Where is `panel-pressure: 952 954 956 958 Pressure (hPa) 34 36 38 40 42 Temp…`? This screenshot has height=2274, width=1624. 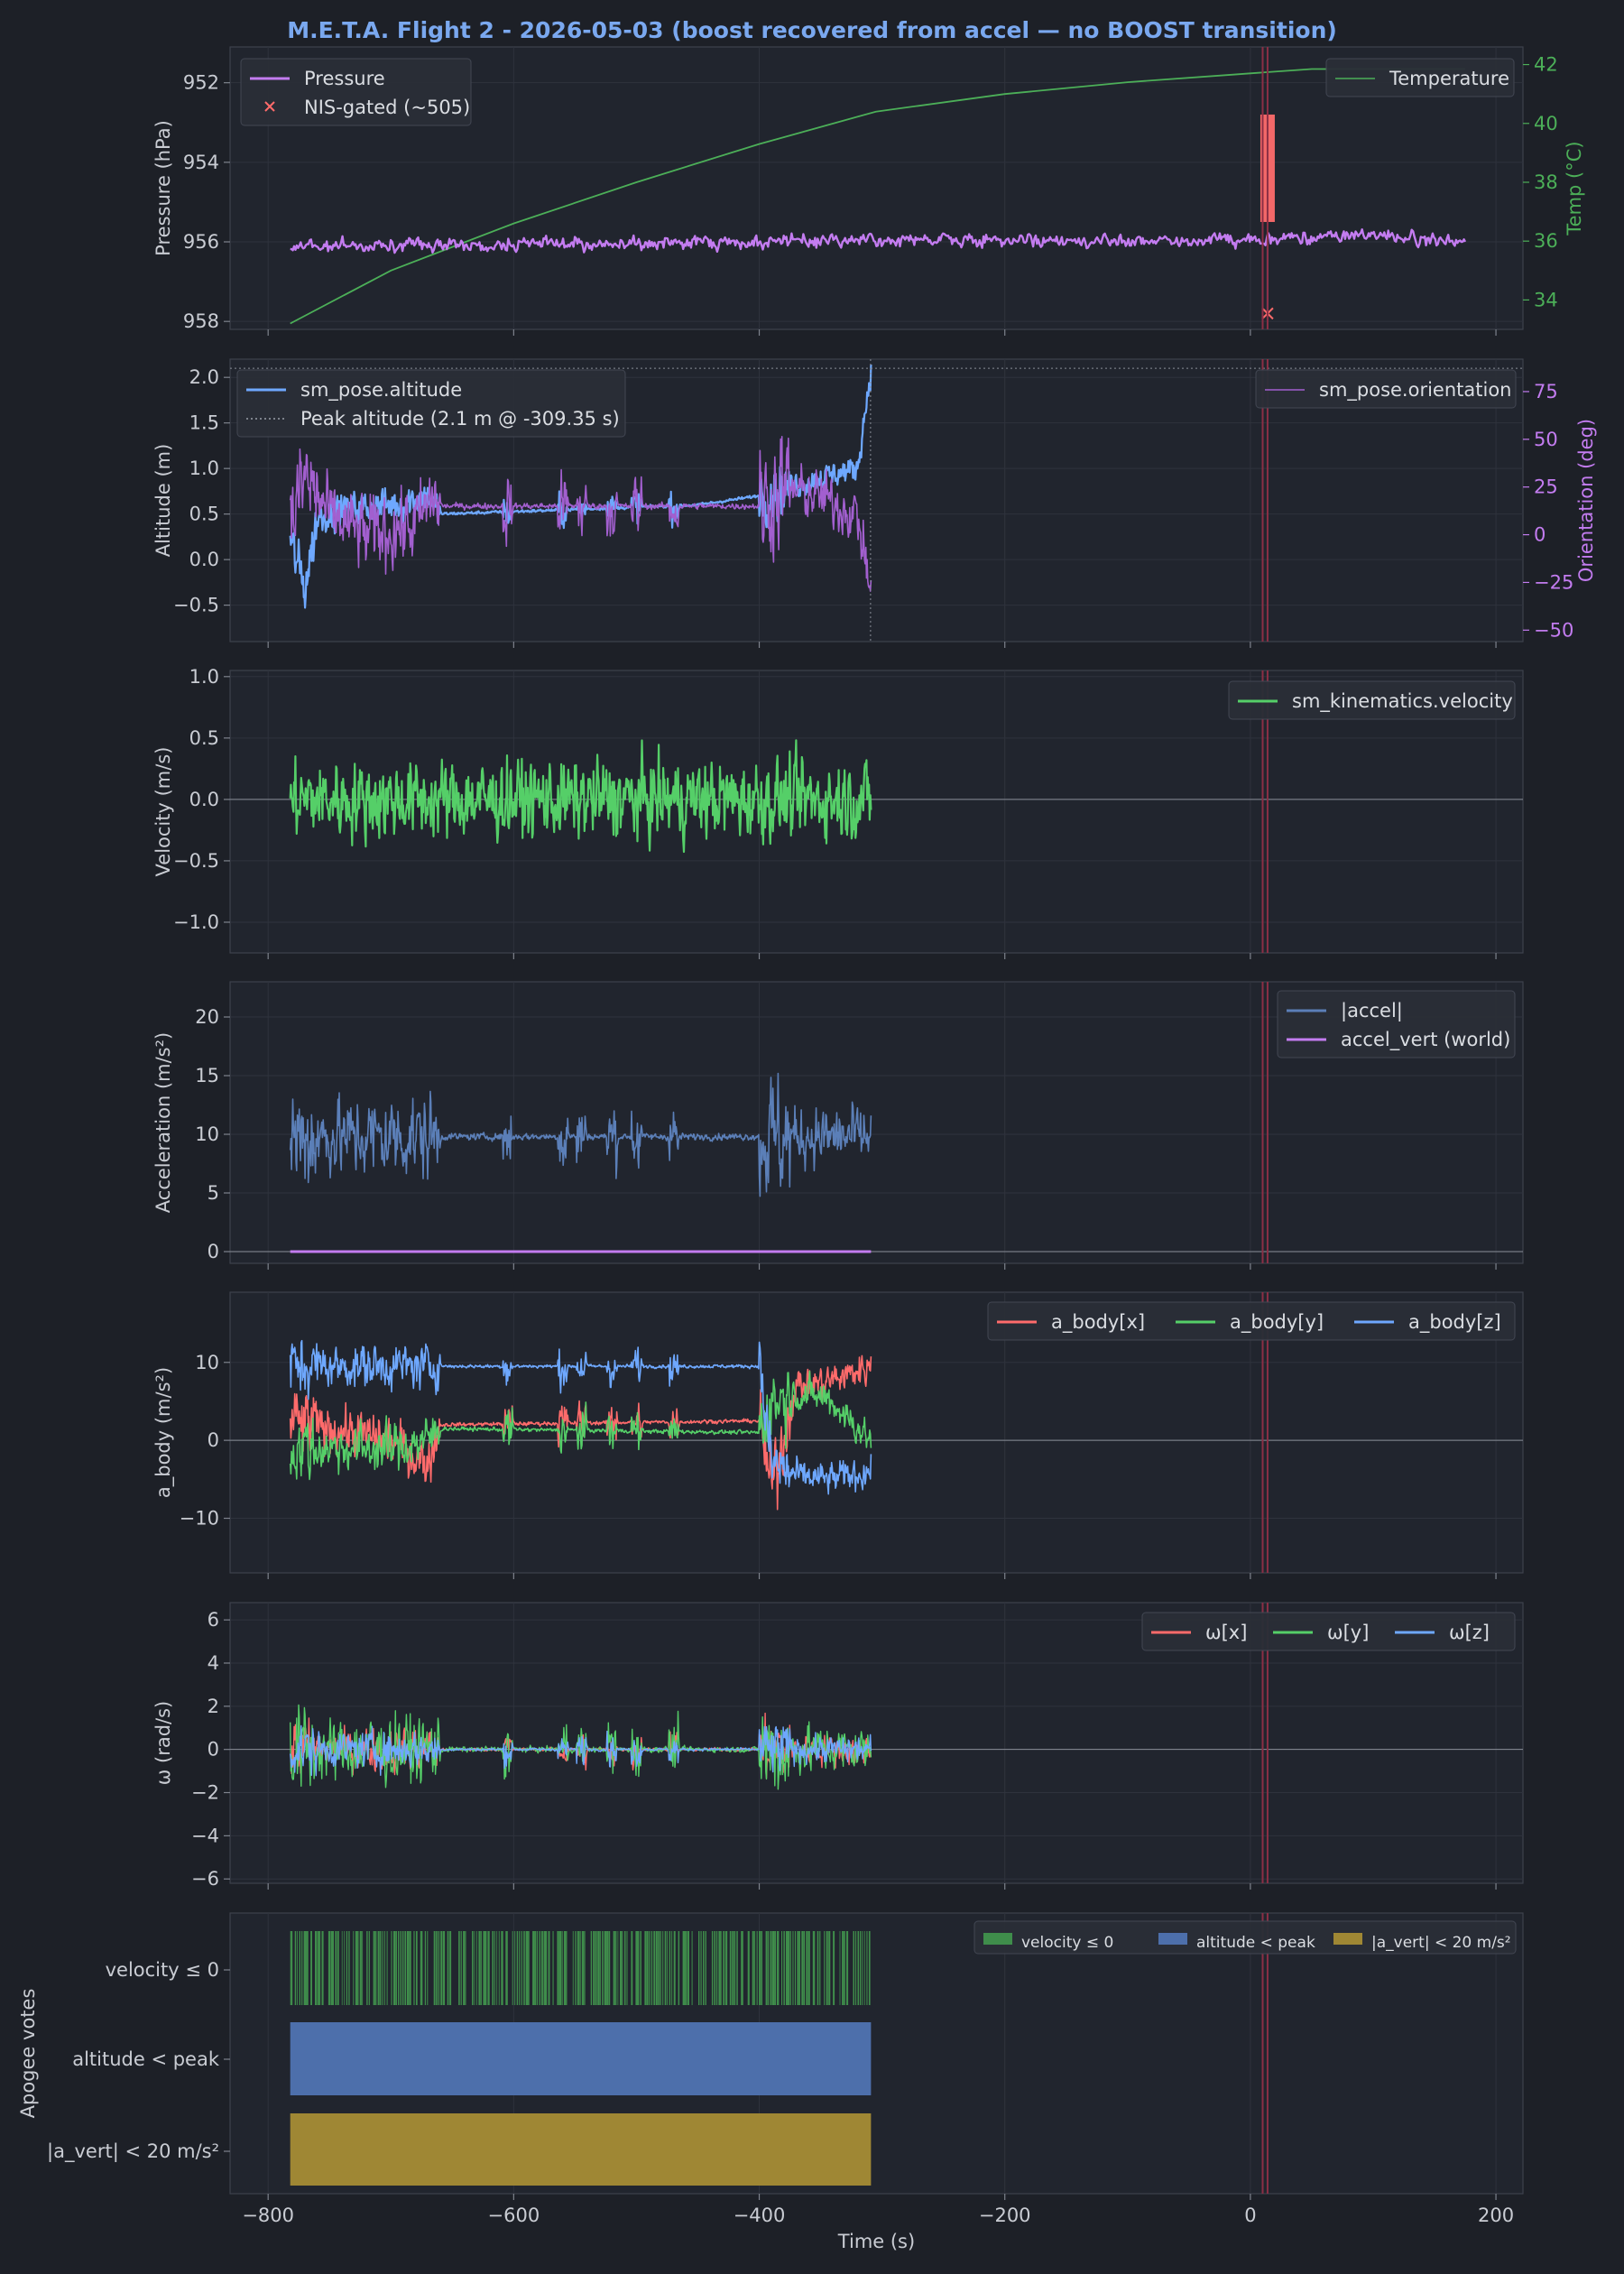 panel-pressure: 952 954 956 958 Pressure (hPa) 34 36 38 40 42 Temp… is located at coordinates (869, 191).